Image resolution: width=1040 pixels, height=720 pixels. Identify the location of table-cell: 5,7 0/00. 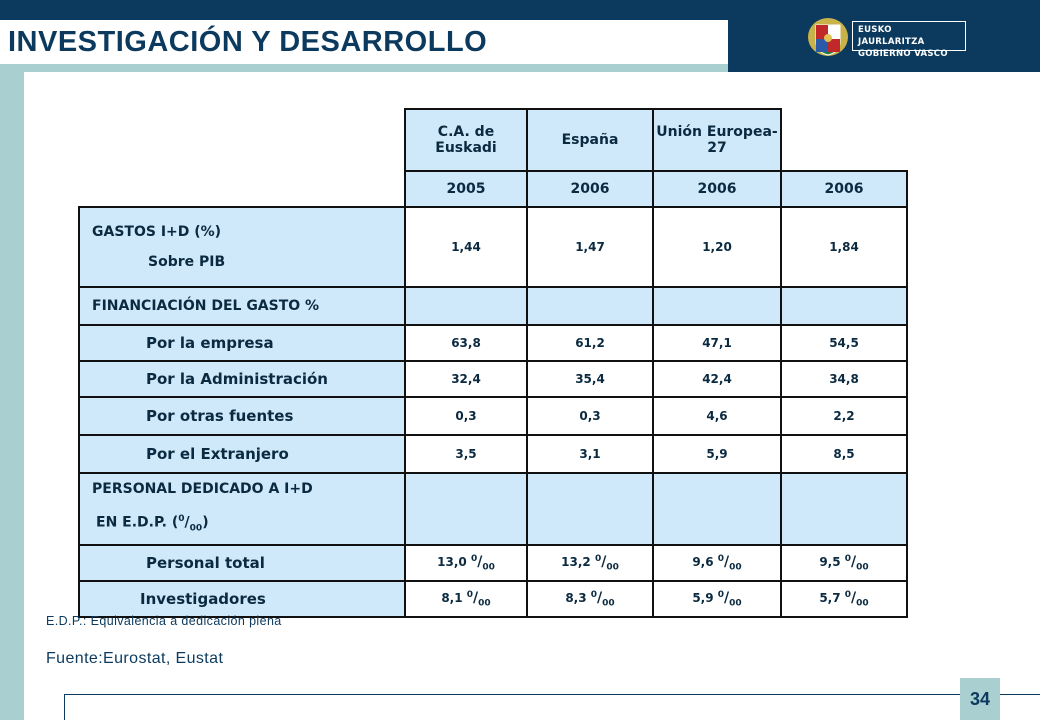
(844, 599).